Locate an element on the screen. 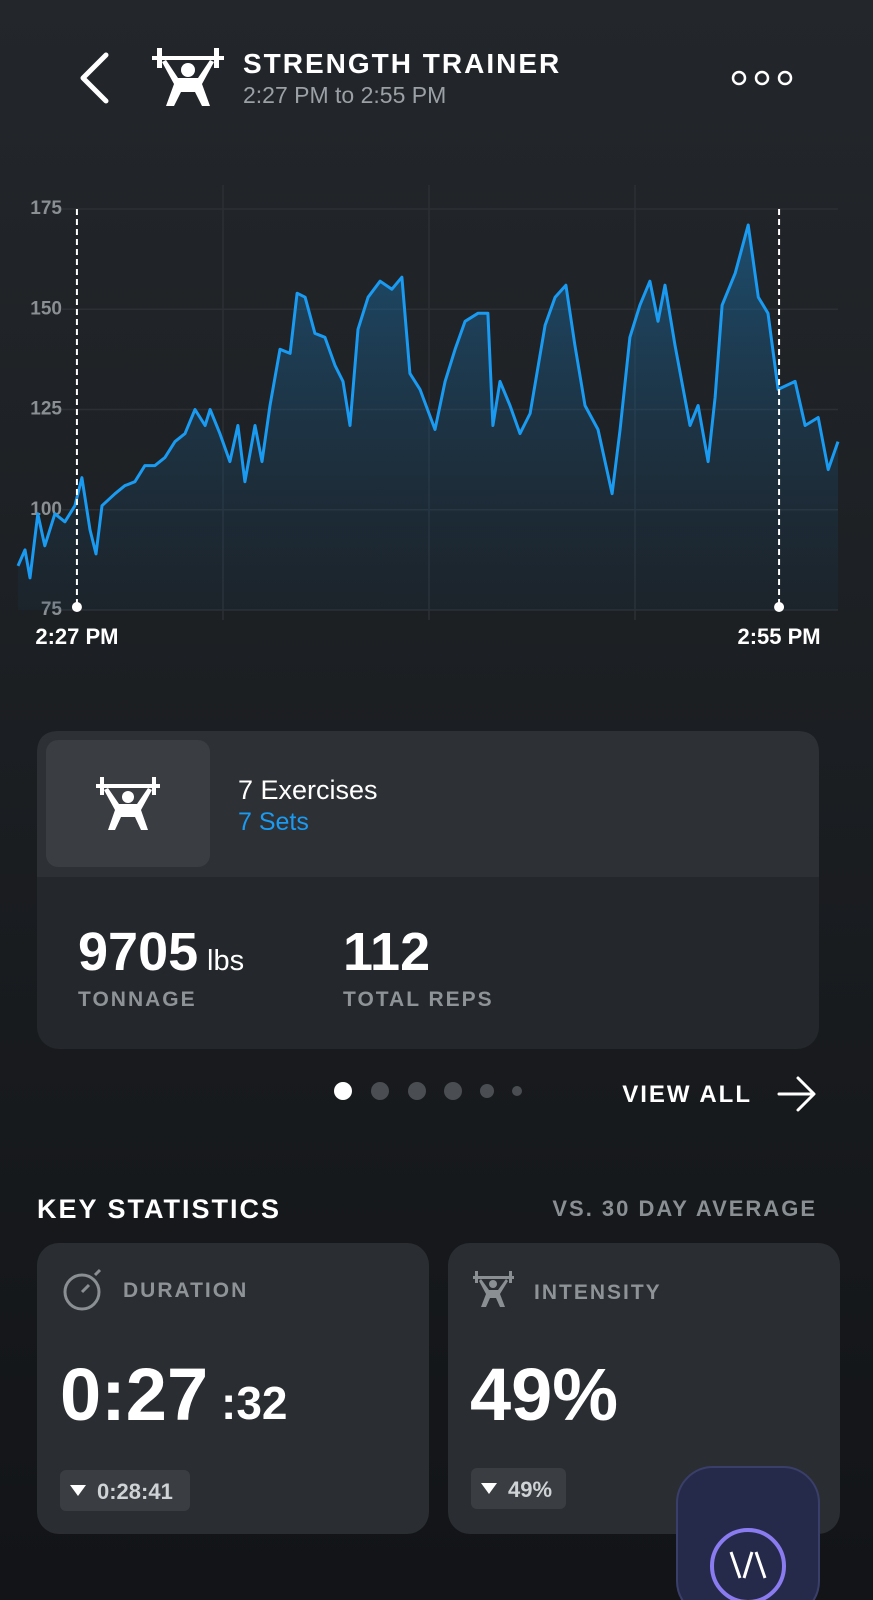 This screenshot has height=1600, width=873. pager-dots is located at coordinates (428, 1091).